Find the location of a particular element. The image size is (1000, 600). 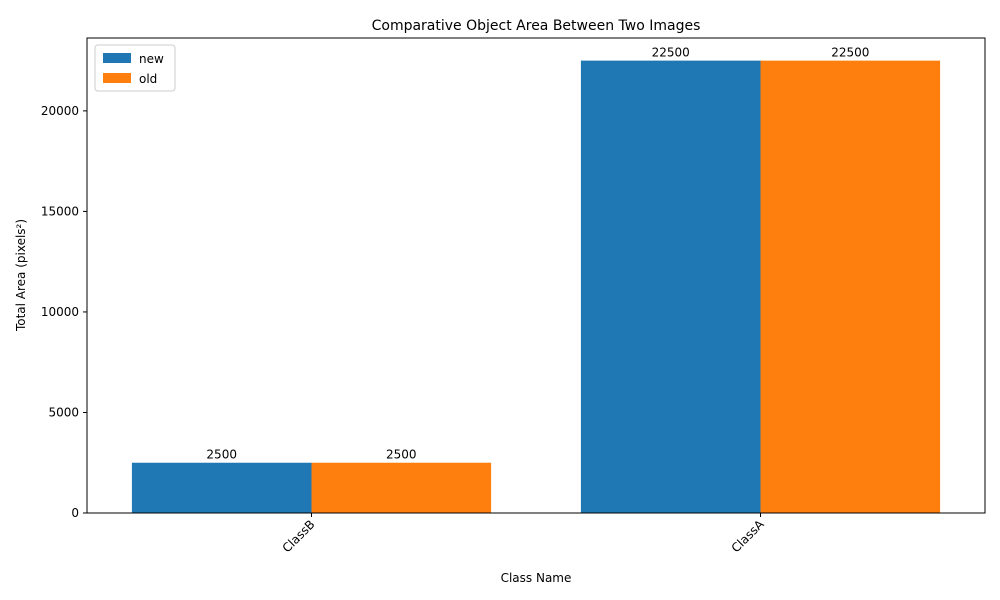

y-tick-label-15000: 15000 is located at coordinates (60, 211).